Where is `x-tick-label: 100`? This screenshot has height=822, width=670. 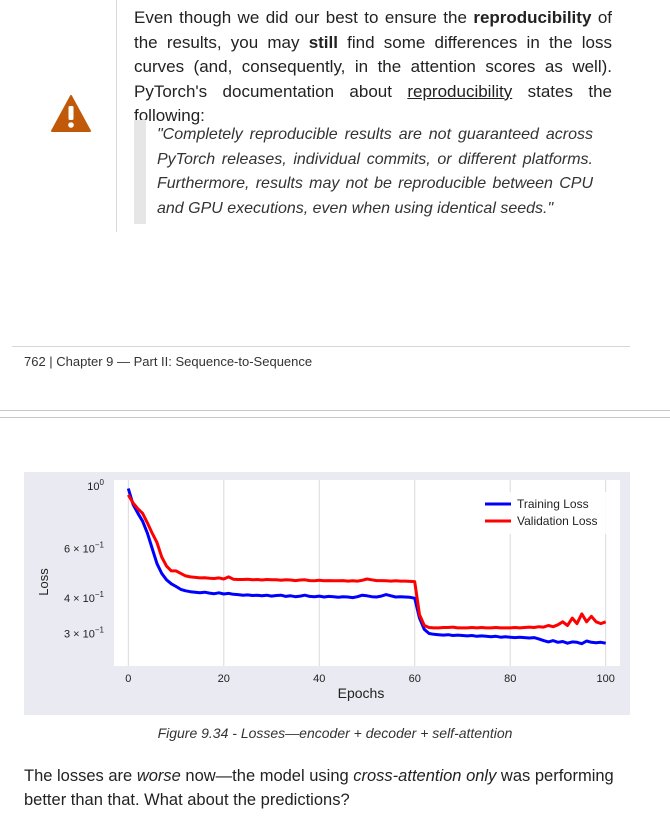
x-tick-label: 100 is located at coordinates (605, 679).